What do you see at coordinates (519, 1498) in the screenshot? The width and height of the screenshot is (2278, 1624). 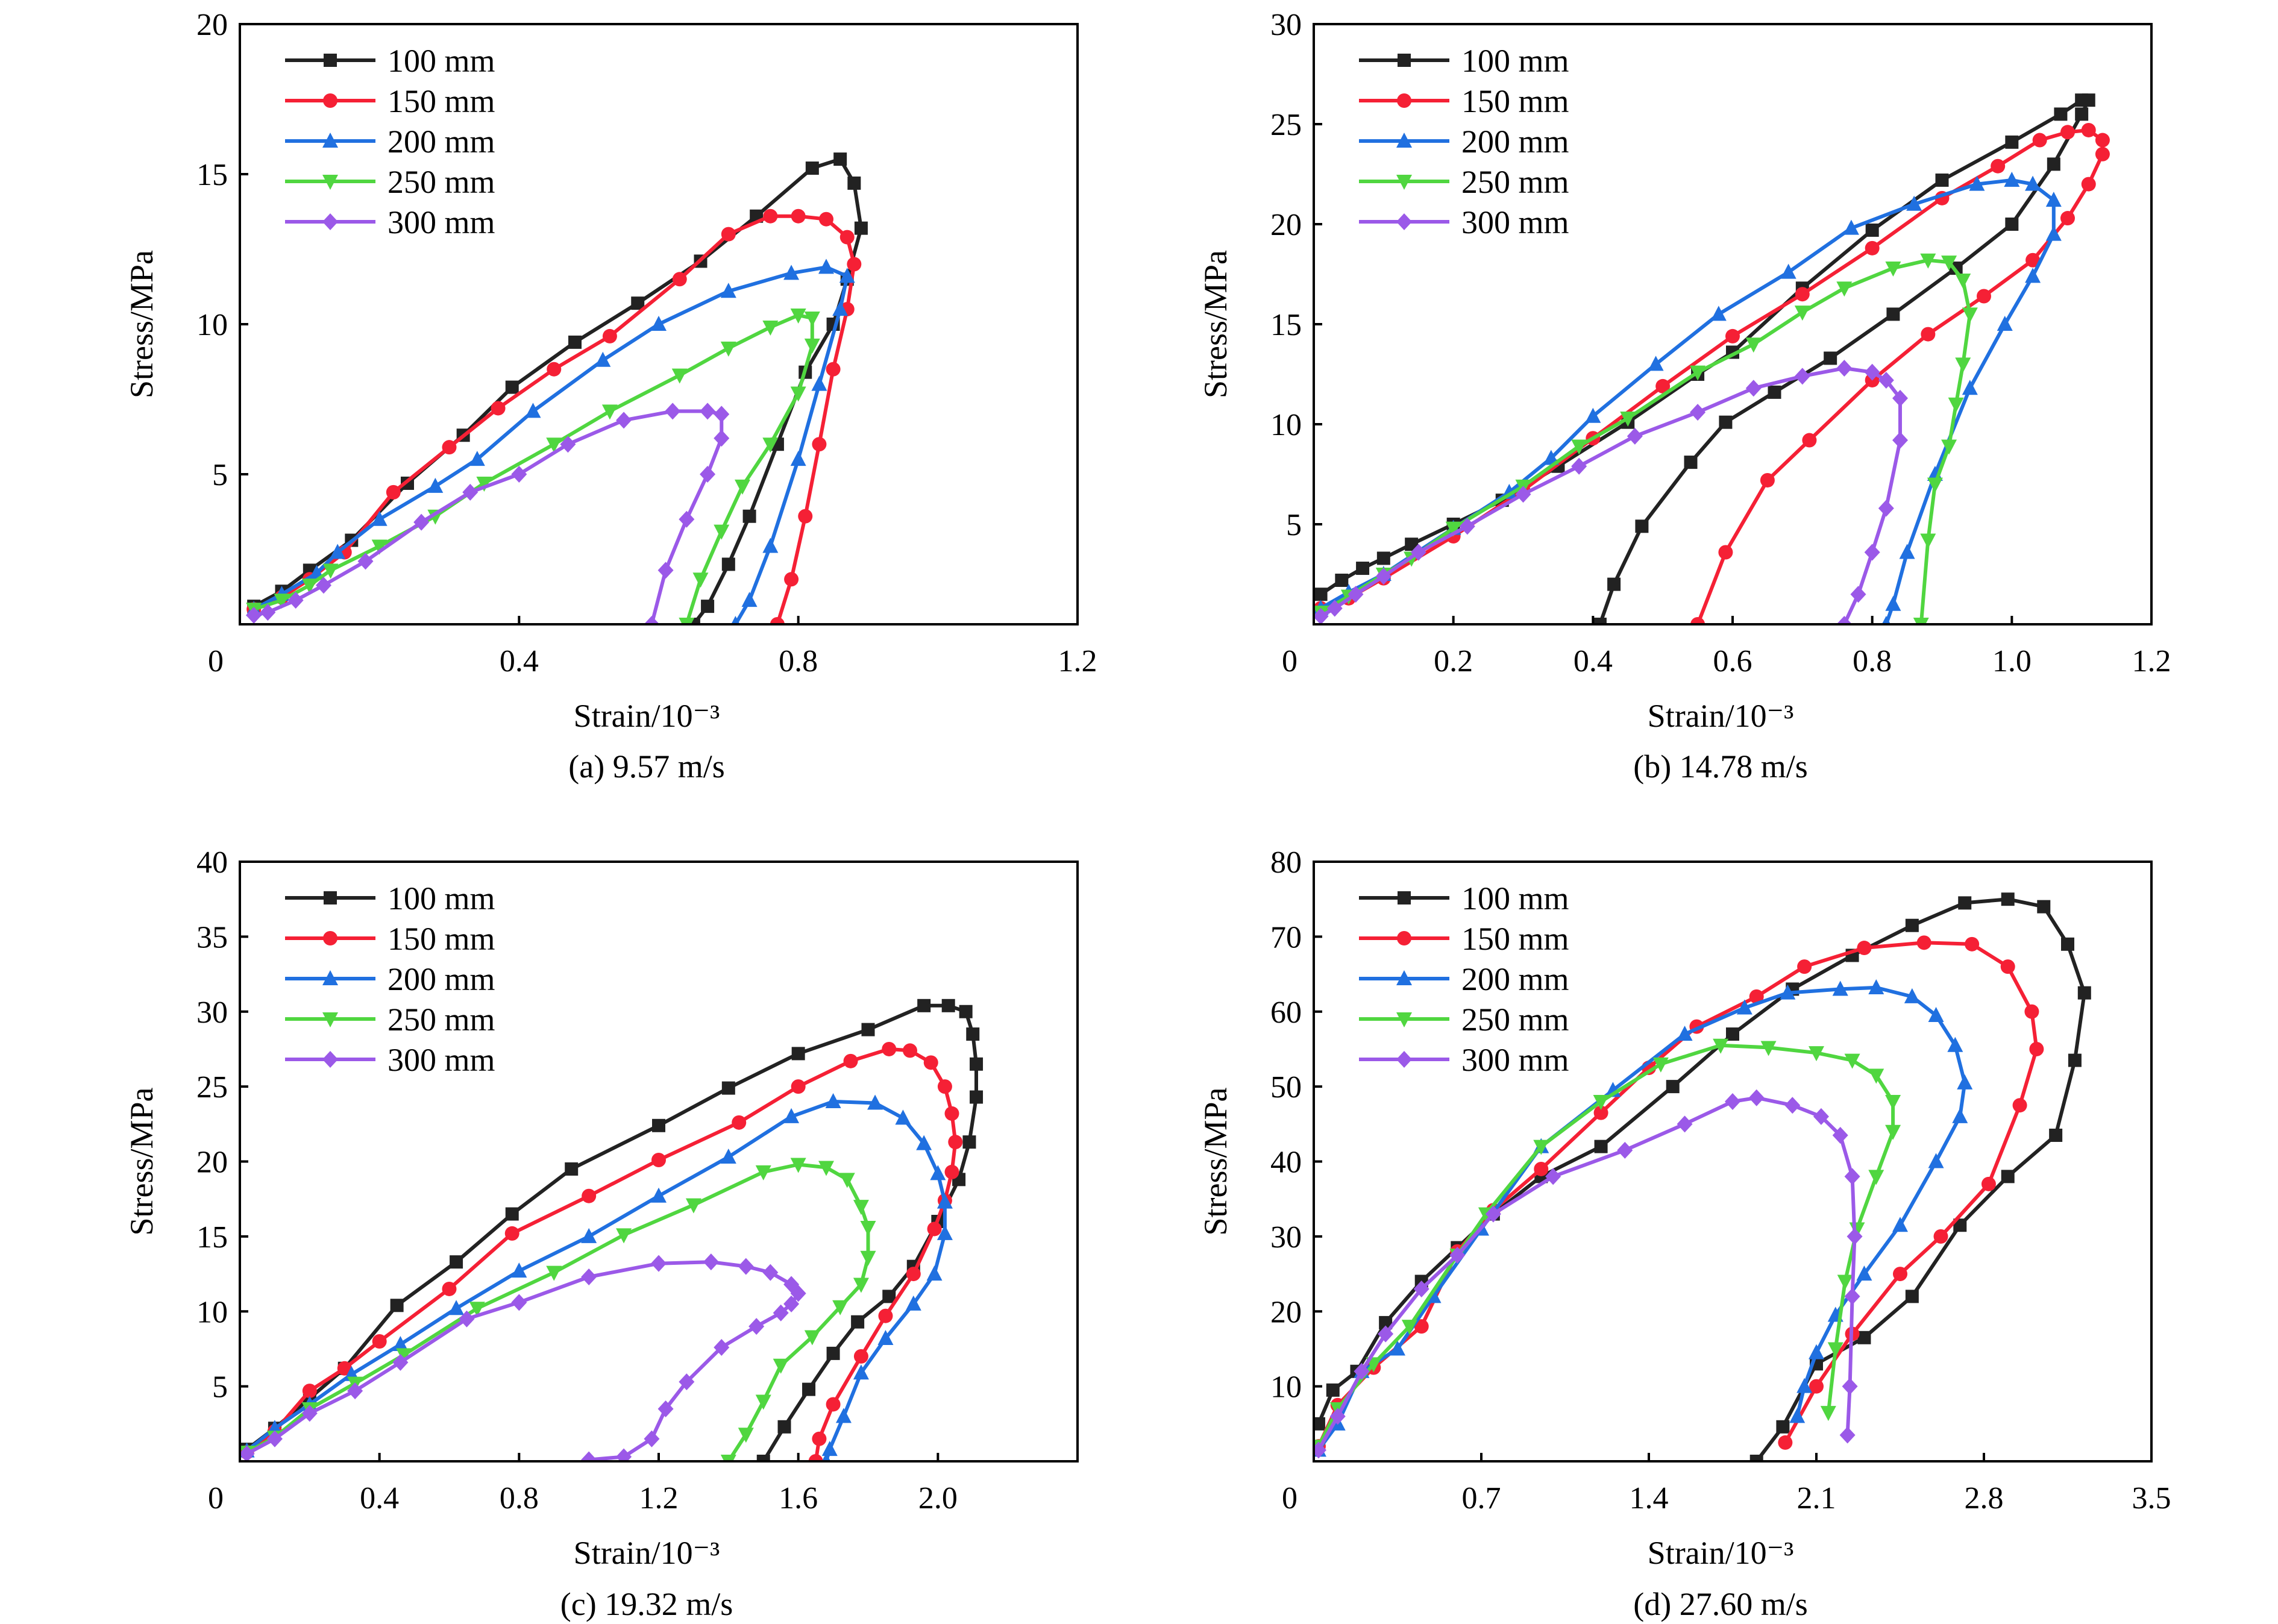 I see `x-tick-label: 0.8` at bounding box center [519, 1498].